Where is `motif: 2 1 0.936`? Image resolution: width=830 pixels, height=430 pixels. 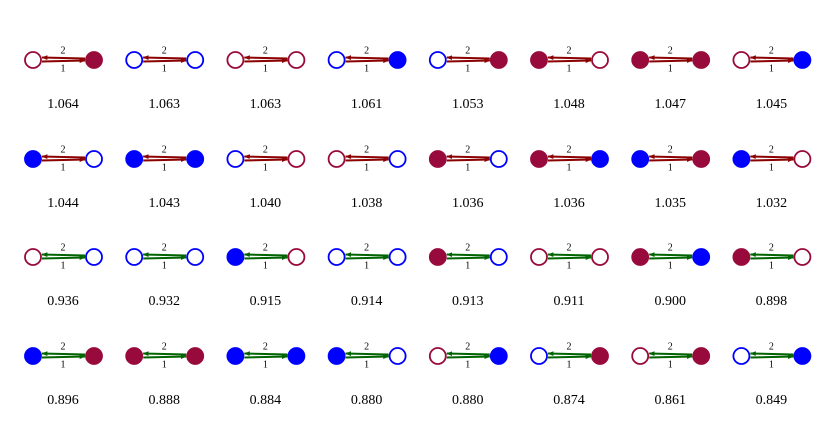
motif: 2 1 0.936 is located at coordinates (63, 275).